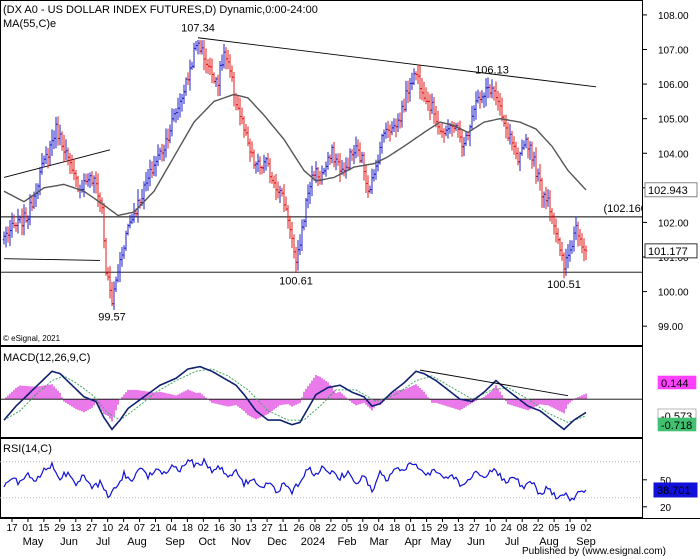  Describe the element at coordinates (198, 29) in the screenshot. I see `price-annotation: 107.34` at that location.